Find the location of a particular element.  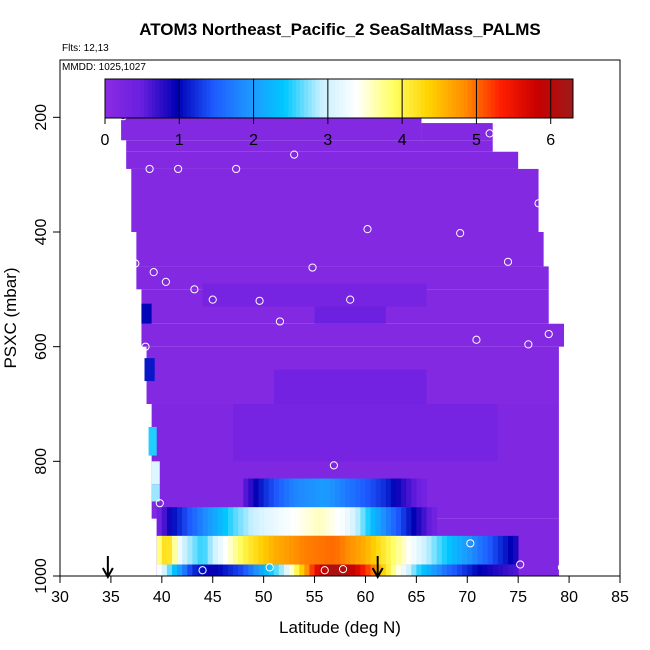

y-tick-label: 400 is located at coordinates (41, 232).